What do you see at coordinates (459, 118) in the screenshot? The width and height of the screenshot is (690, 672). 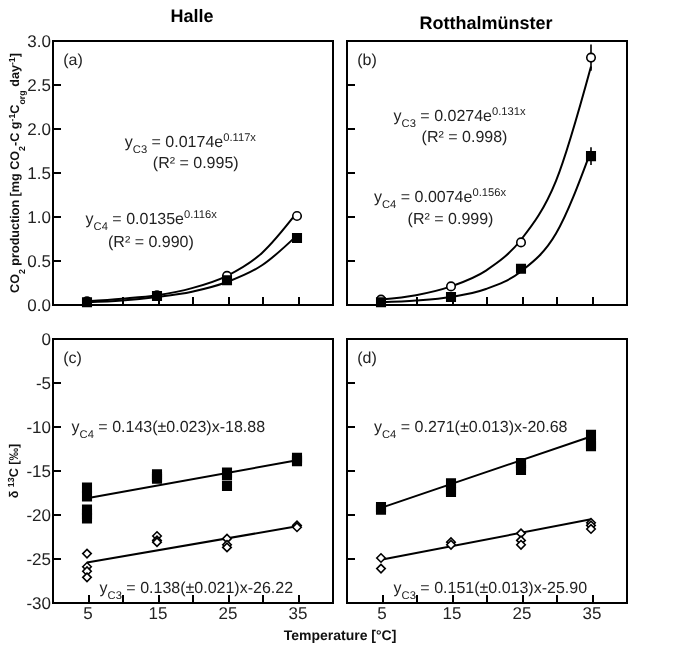 I see `annotation: y$_{C3}$ = 0.0274e$^{0.131x}$` at bounding box center [459, 118].